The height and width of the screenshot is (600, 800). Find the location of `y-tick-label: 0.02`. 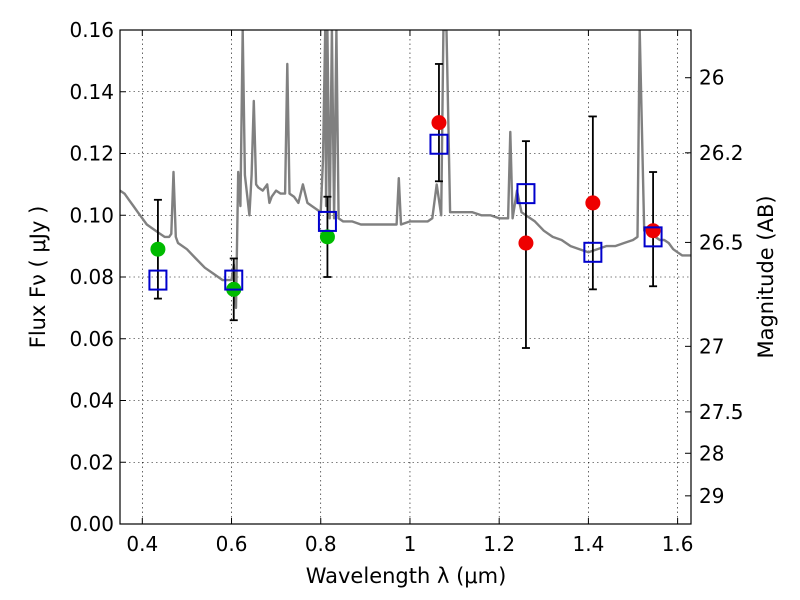

y-tick-label: 0.02 is located at coordinates (91, 462).